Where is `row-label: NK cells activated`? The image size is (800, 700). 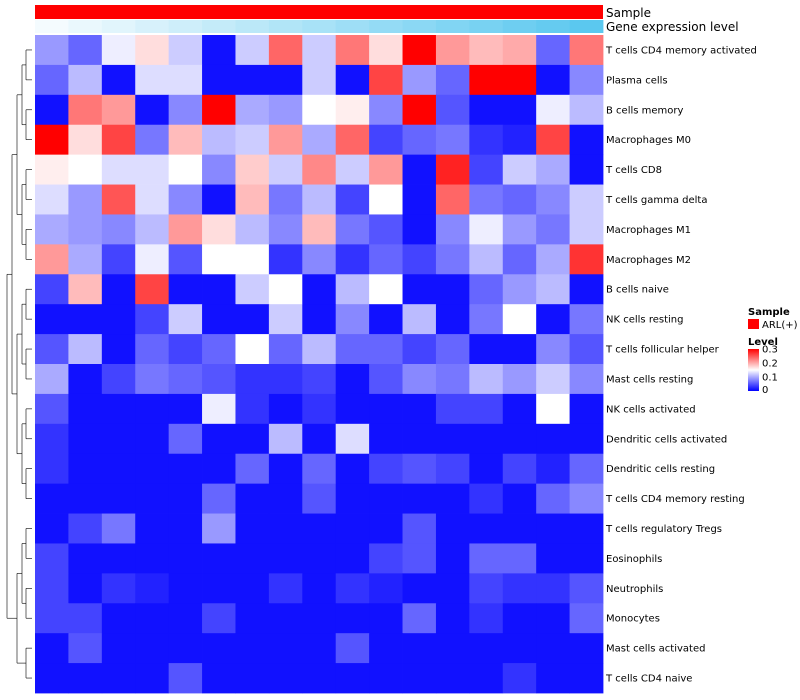
row-label: NK cells activated is located at coordinates (651, 409).